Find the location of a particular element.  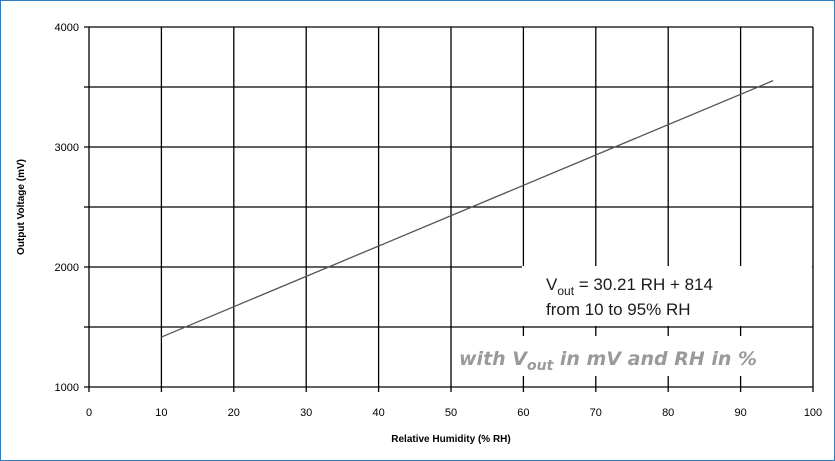

x-tick-label: 80 is located at coordinates (668, 413).